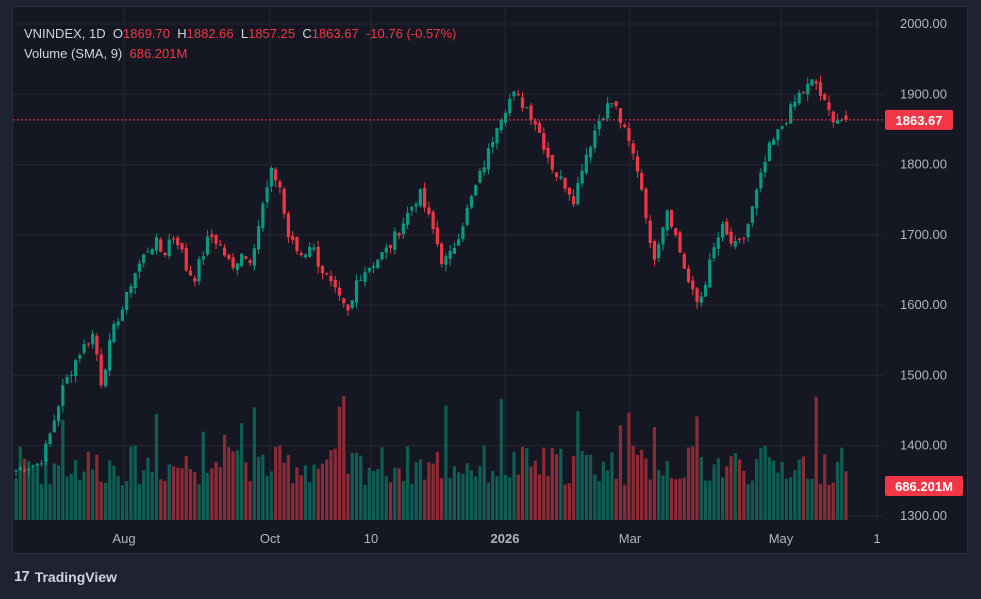 The height and width of the screenshot is (599, 981). What do you see at coordinates (65, 576) in the screenshot?
I see `tradingview-logo: 17 TradingView` at bounding box center [65, 576].